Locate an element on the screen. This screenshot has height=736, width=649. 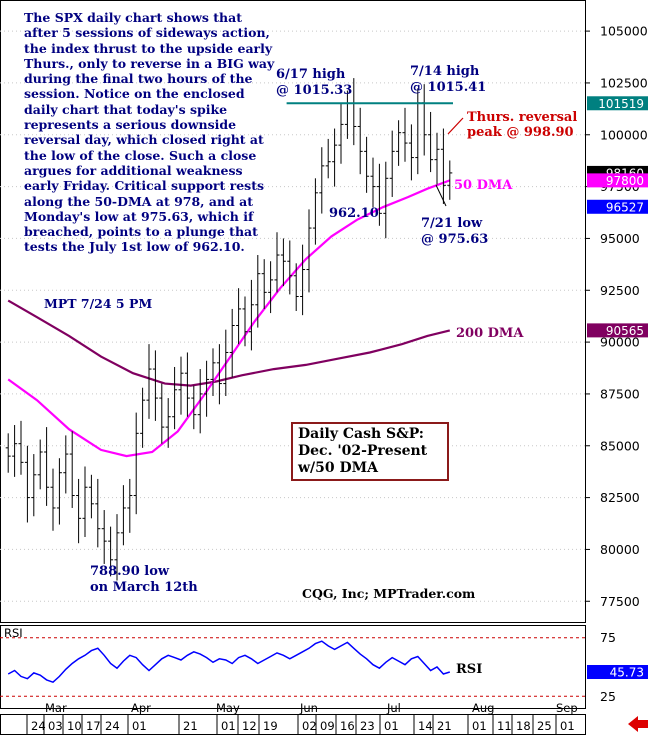
date-tick-label: 12 is located at coordinates (249, 726).